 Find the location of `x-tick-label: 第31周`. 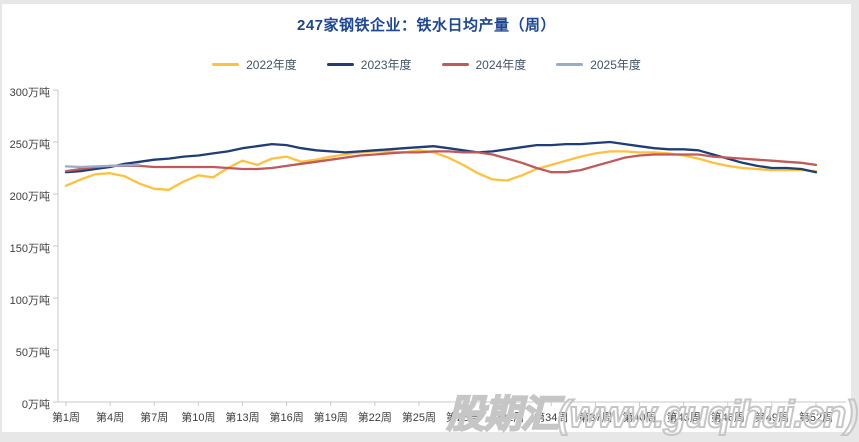

x-tick-label: 第31周 is located at coordinates (507, 418).